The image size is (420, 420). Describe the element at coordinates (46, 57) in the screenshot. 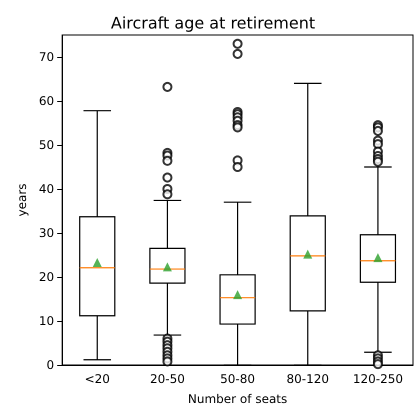

I see `y-tick-label: 70` at that location.